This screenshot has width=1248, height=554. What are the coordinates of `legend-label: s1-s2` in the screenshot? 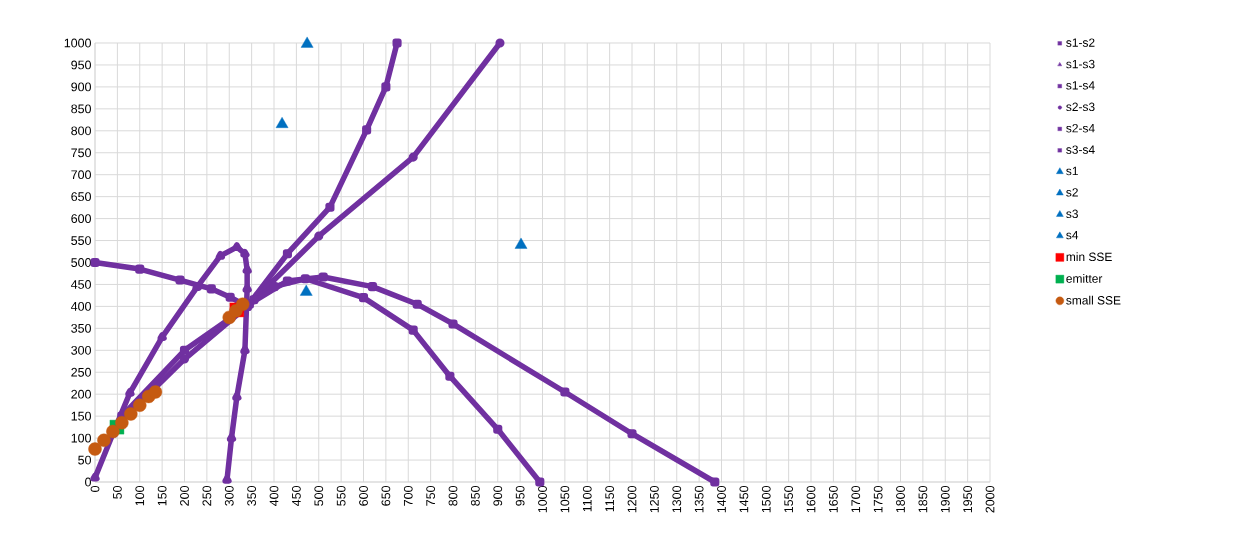 It's located at (1080, 42).